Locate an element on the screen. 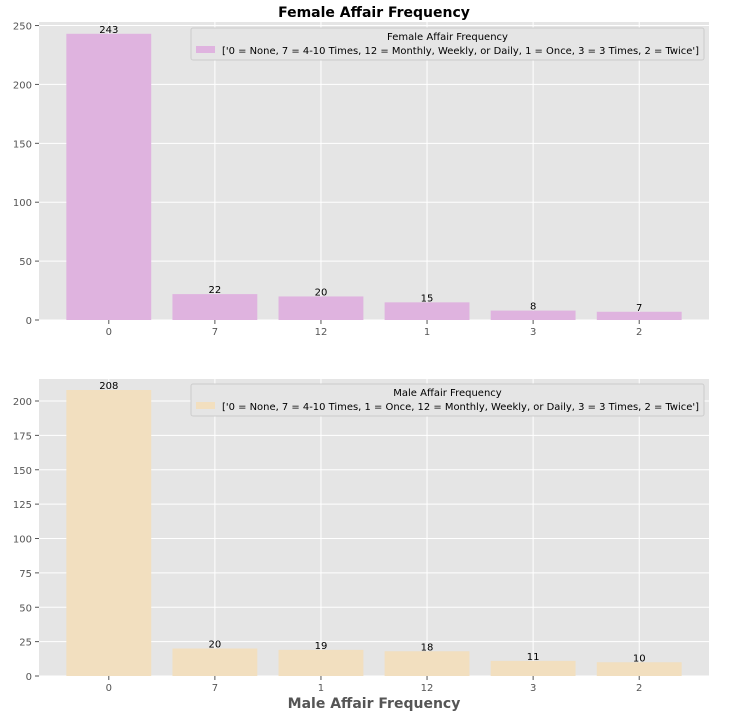 The width and height of the screenshot is (735, 722). bar-value-label: 8 is located at coordinates (533, 307).